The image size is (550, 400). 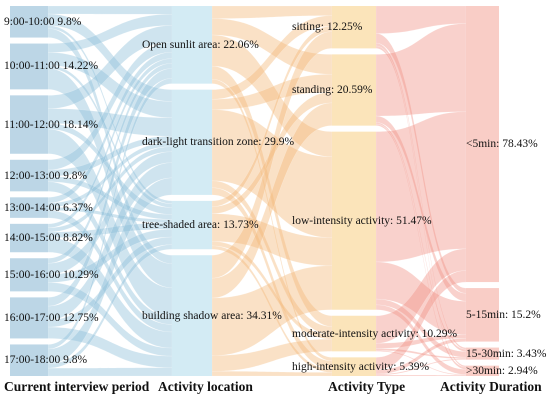 I want to click on node-label-d1: <5min: 78.43%, so click(x=502, y=144).